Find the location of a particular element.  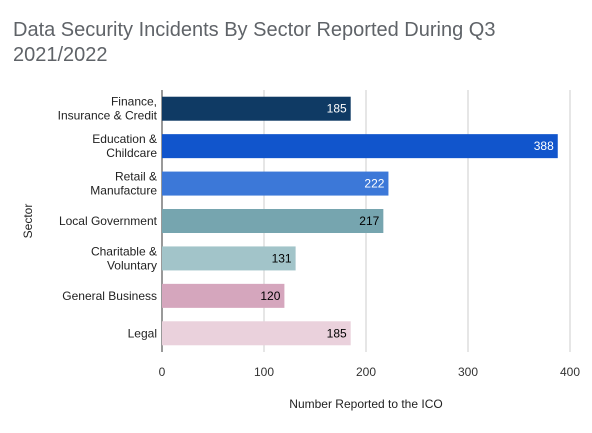

category-label: Legal is located at coordinates (142, 333).